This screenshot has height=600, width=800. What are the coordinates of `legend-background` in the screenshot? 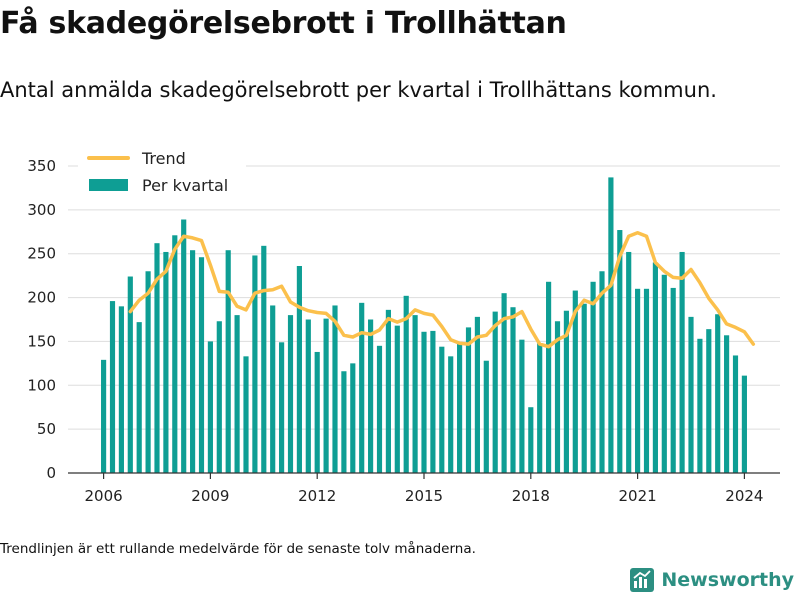 It's located at (162, 173).